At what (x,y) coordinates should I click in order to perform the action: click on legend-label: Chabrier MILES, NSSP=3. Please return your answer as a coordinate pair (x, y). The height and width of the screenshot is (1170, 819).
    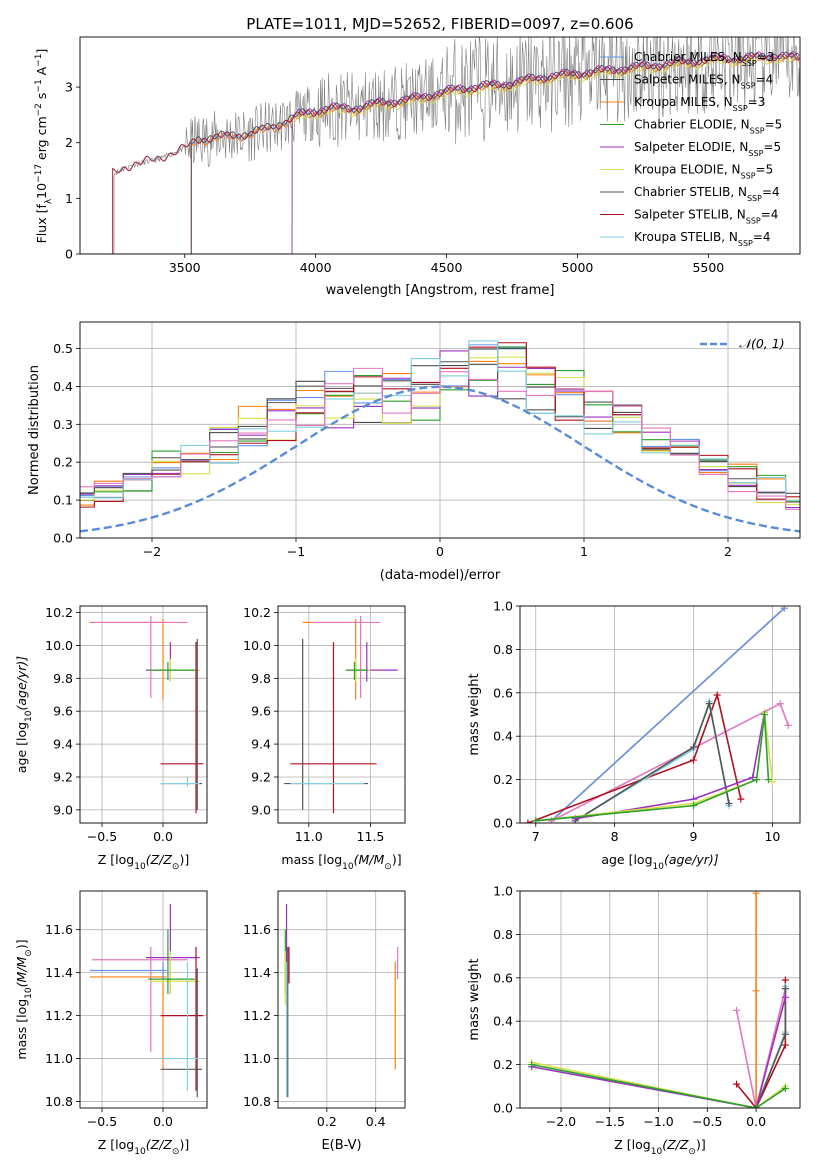
    Looking at the image, I should click on (704, 59).